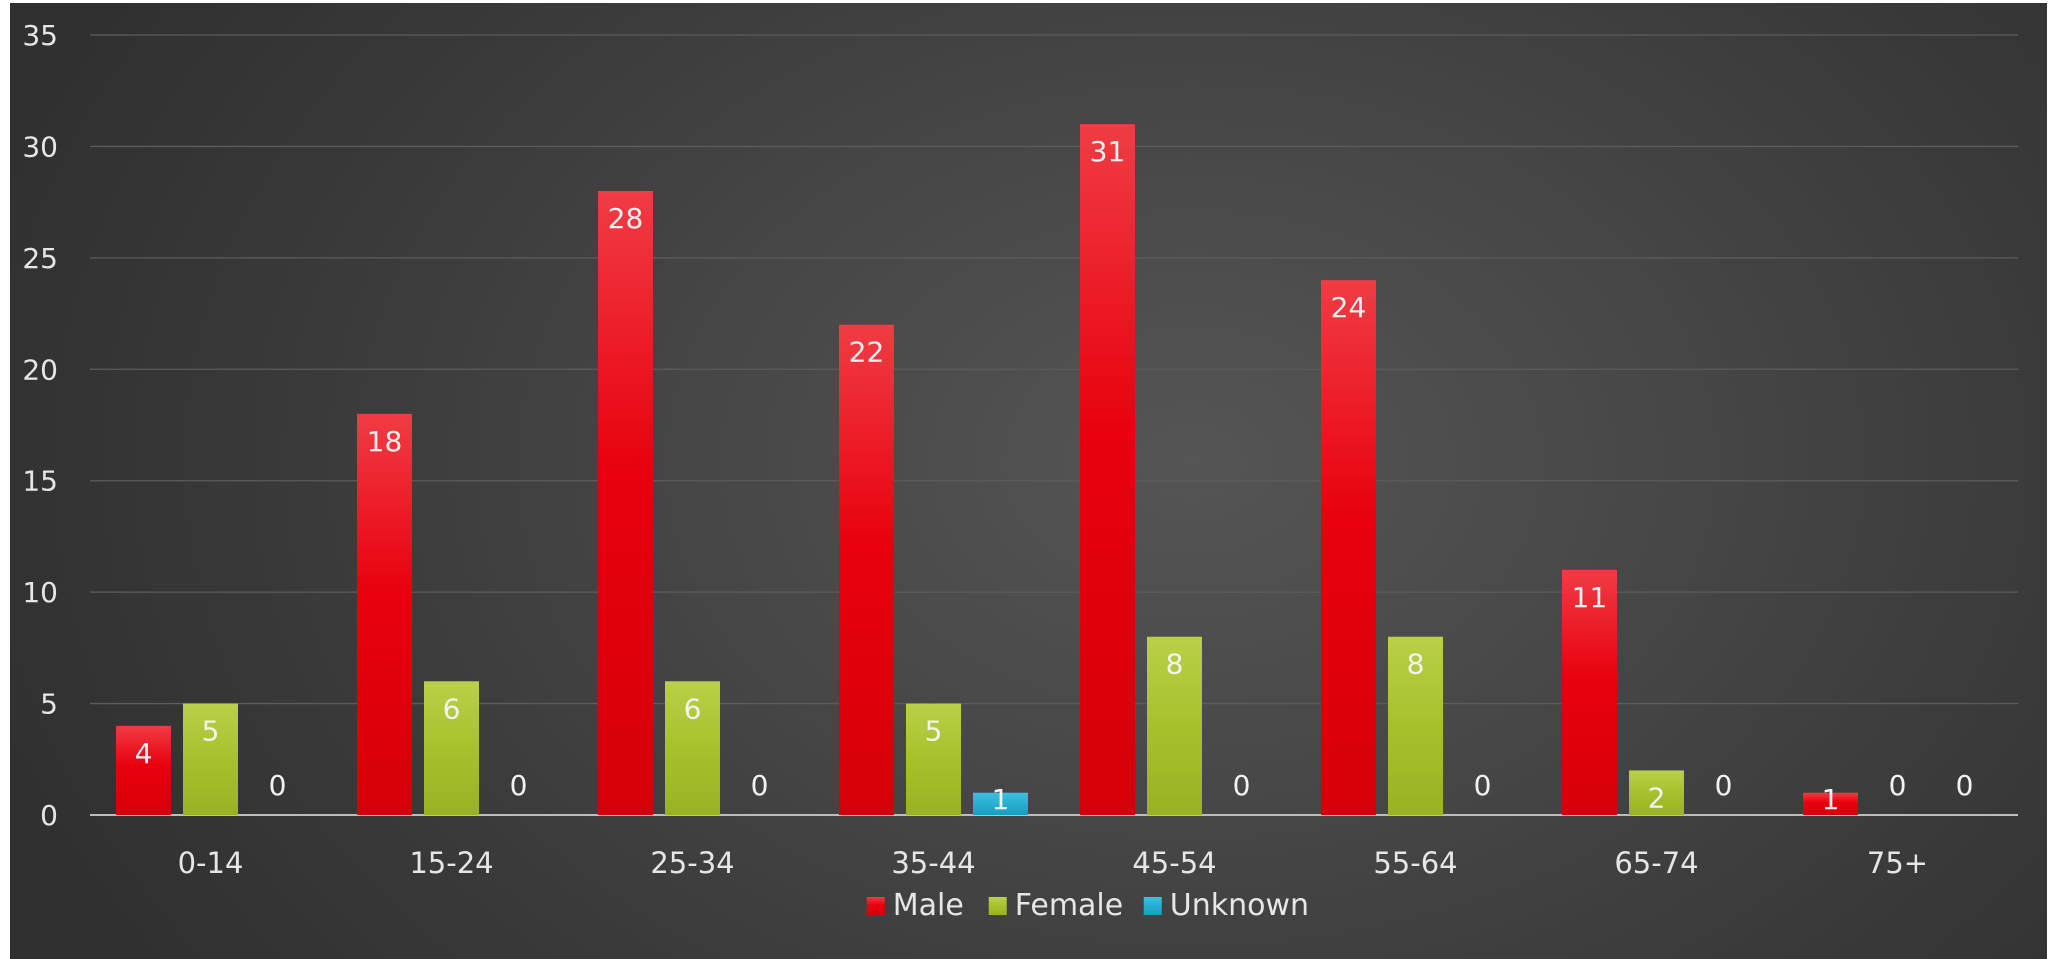 The width and height of the screenshot is (2051, 959). I want to click on data-label-female-75+: 0, so click(1898, 785).